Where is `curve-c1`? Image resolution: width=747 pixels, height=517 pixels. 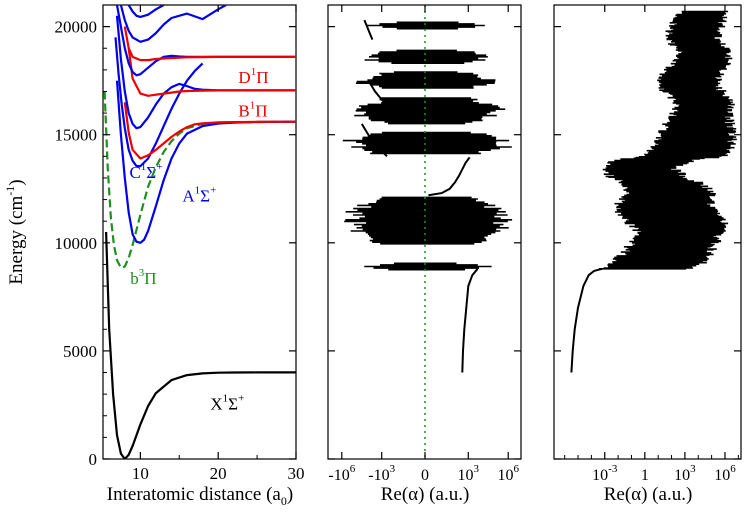 curve-c1 is located at coordinates (159, 102).